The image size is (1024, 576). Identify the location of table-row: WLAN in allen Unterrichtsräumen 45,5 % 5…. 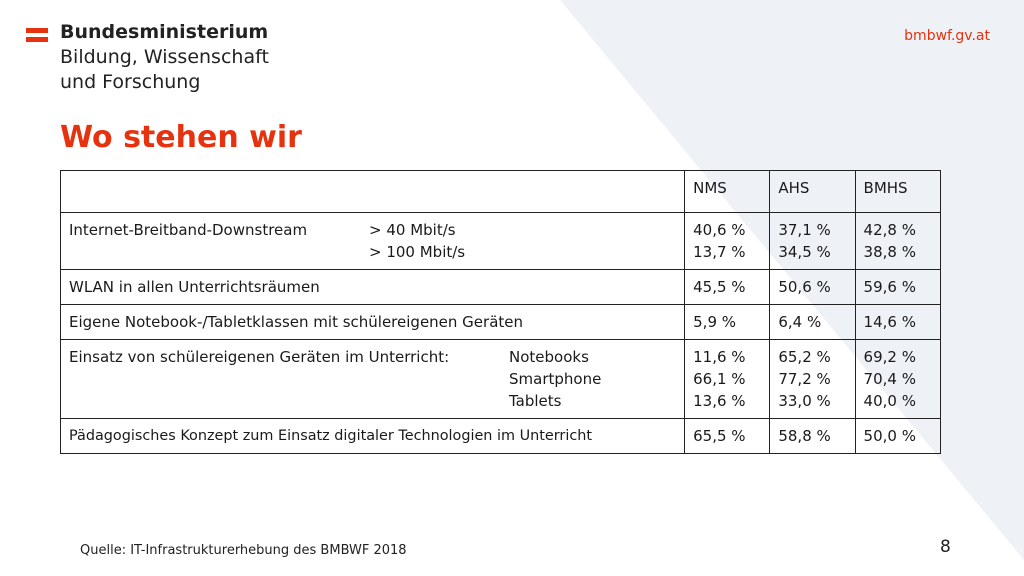
(500, 287).